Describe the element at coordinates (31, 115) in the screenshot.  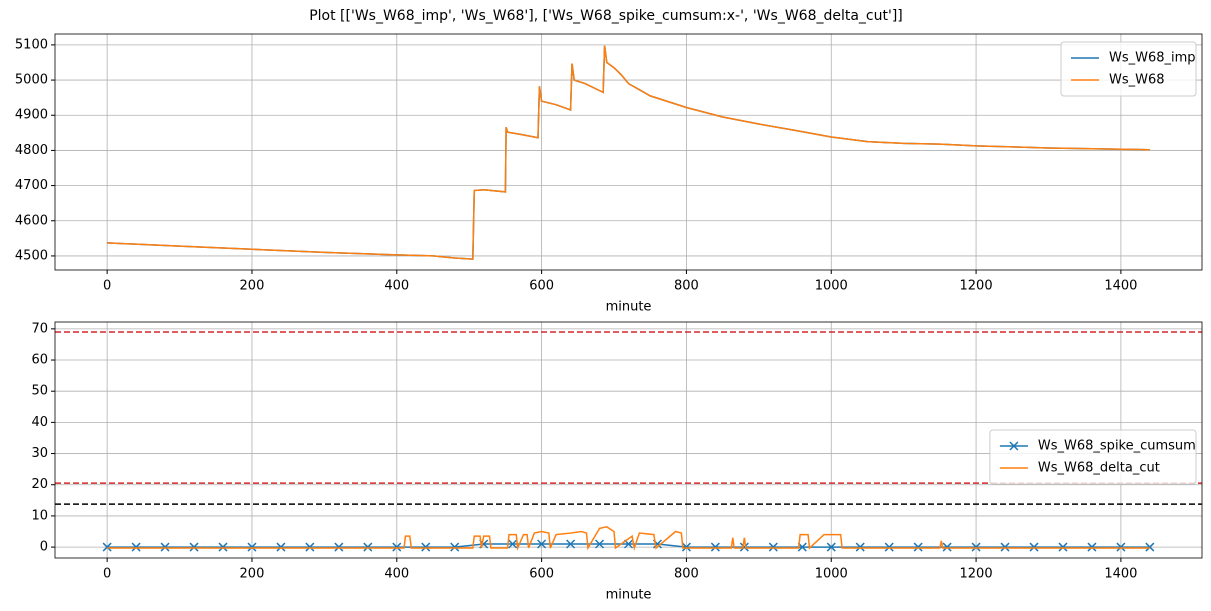
I see `y-tick-label: 4900` at that location.